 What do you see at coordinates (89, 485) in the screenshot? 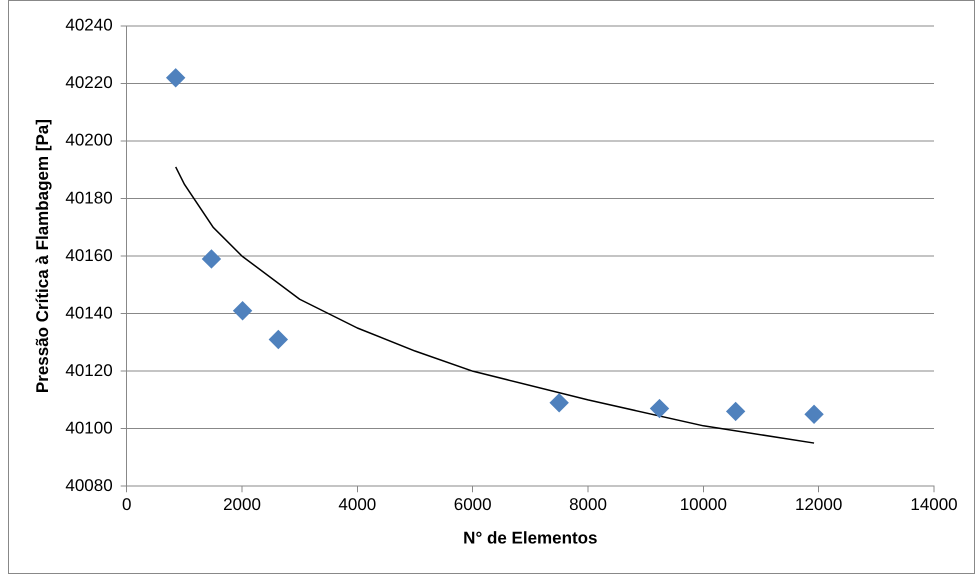
I see `y-tick-label: 40080` at bounding box center [89, 485].